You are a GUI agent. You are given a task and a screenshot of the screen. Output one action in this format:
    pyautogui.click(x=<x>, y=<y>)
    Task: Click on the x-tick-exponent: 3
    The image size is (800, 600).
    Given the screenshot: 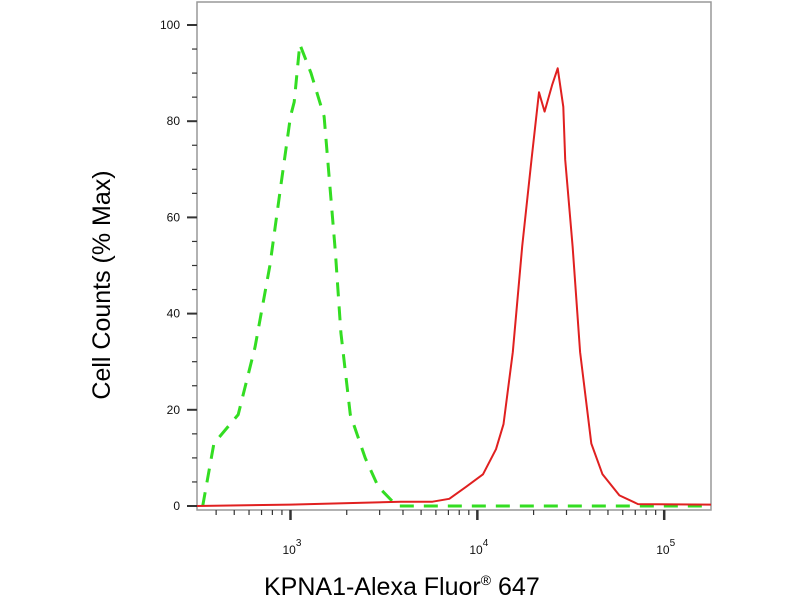 What is the action you would take?
    pyautogui.click(x=299, y=543)
    